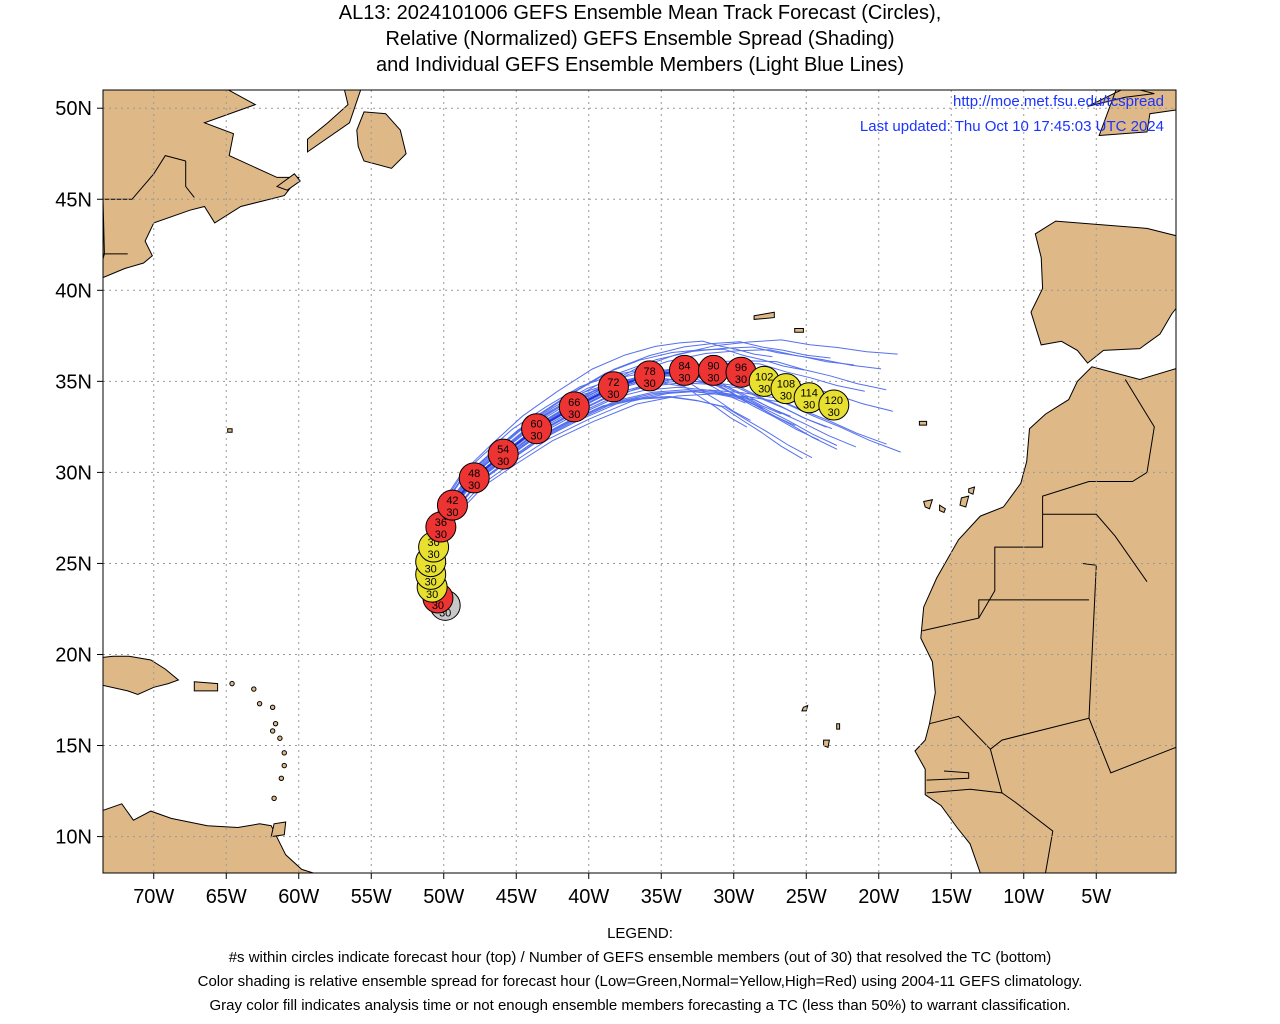 This screenshot has width=1280, height=1024. Describe the element at coordinates (516, 897) in the screenshot. I see `lon-tick-label: 45W` at that location.